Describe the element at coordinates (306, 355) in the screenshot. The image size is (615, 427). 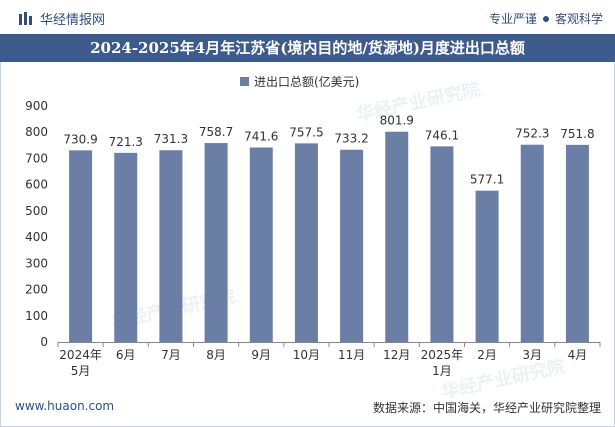
I see `x-tick-label: 10月` at that location.